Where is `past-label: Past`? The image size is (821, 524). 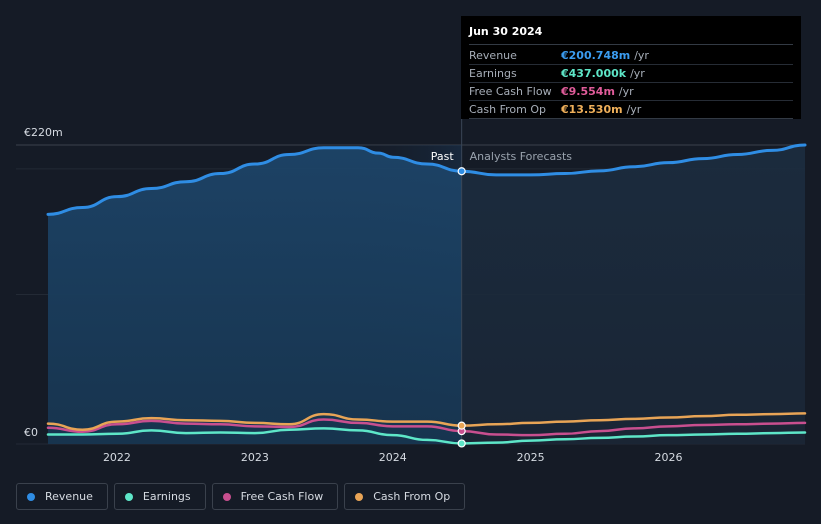
past-label: Past is located at coordinates (443, 156).